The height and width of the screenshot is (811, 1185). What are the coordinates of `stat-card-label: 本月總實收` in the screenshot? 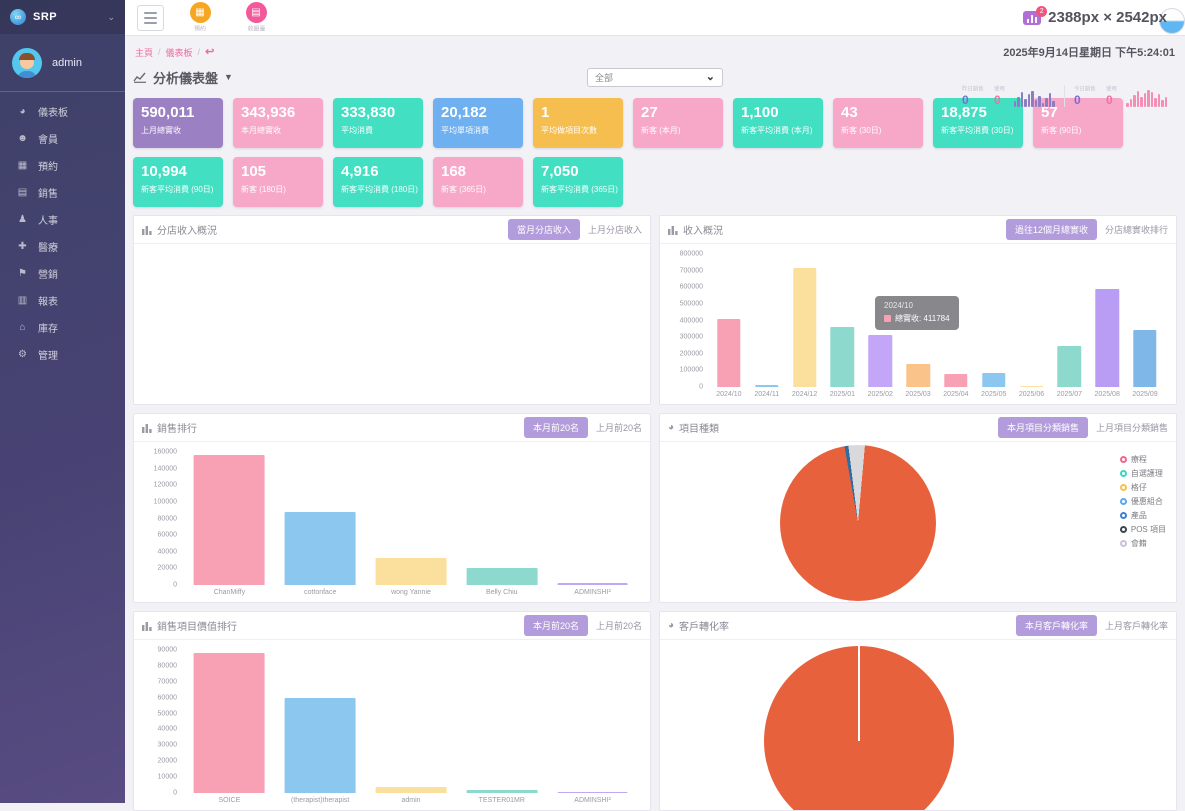 It's located at (278, 130).